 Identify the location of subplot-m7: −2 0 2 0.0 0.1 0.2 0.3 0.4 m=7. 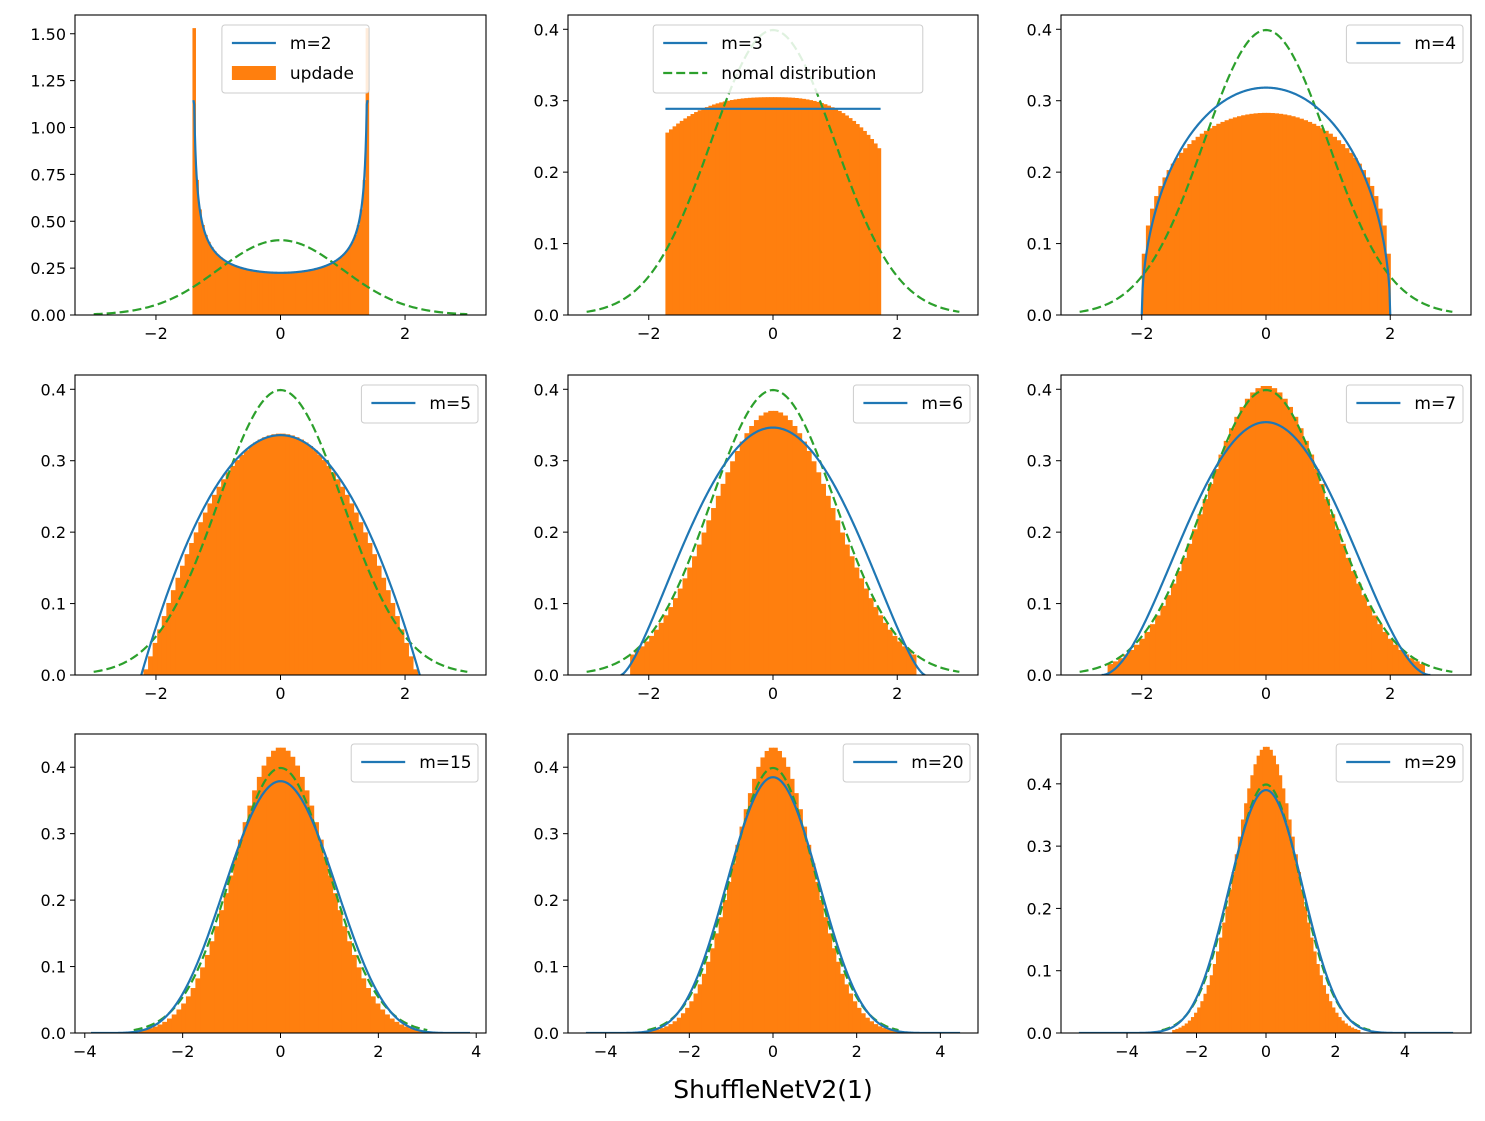
(1249, 538).